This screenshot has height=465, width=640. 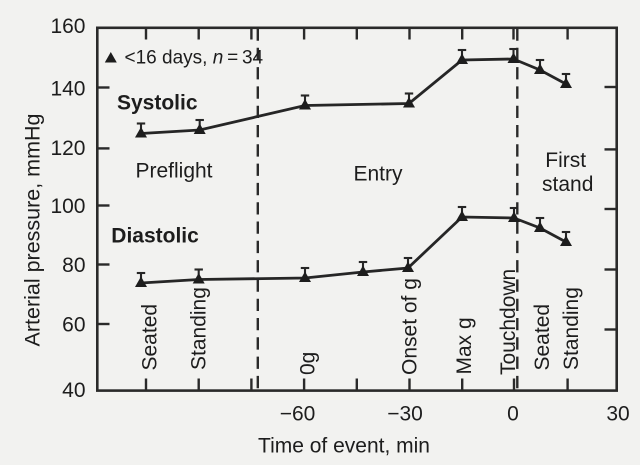 I want to click on svg-text: −30, so click(x=405, y=414).